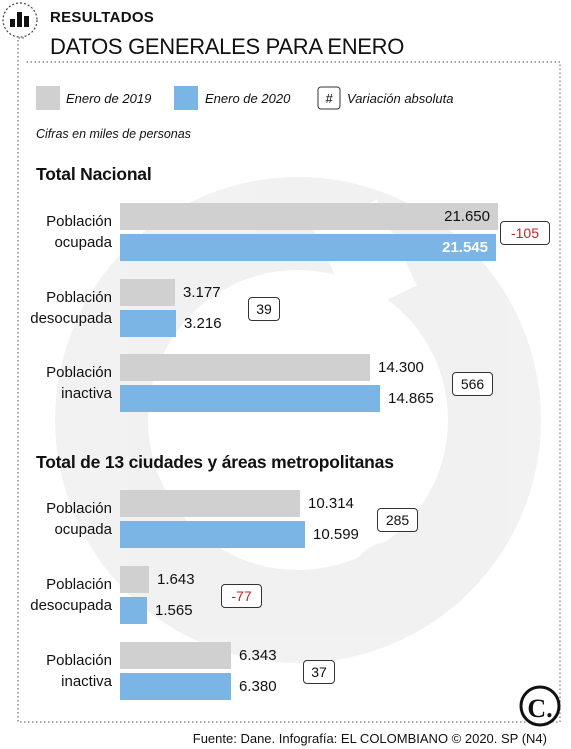 The width and height of the screenshot is (571, 749). Describe the element at coordinates (401, 367) in the screenshot. I see `value-label: 14.300` at that location.